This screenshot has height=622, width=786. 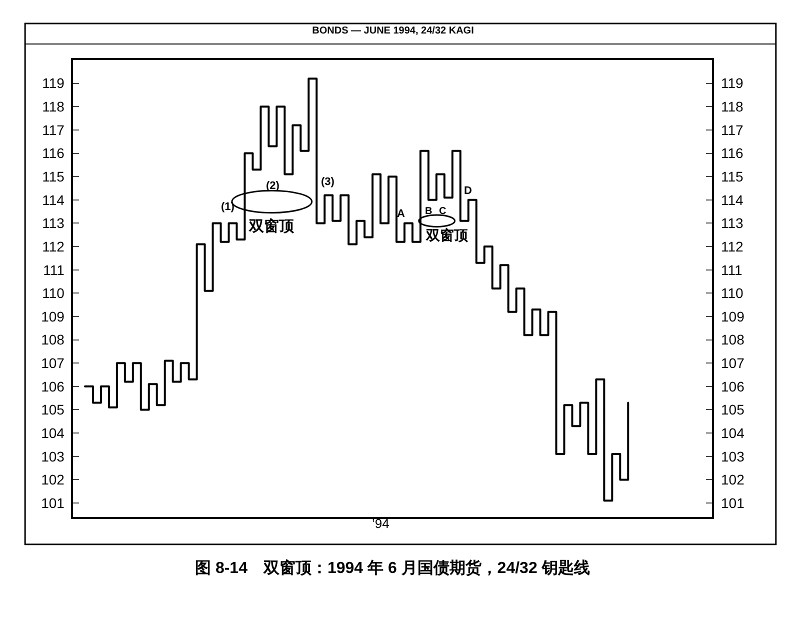 What do you see at coordinates (54, 270) in the screenshot?
I see `y-tick-label: 111` at bounding box center [54, 270].